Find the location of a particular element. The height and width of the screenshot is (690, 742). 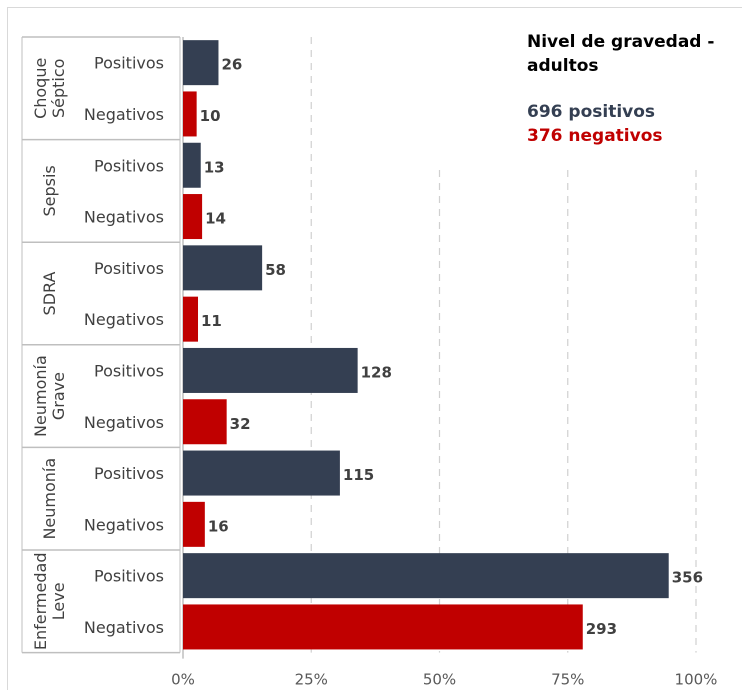

data-label: 10 is located at coordinates (210, 116).